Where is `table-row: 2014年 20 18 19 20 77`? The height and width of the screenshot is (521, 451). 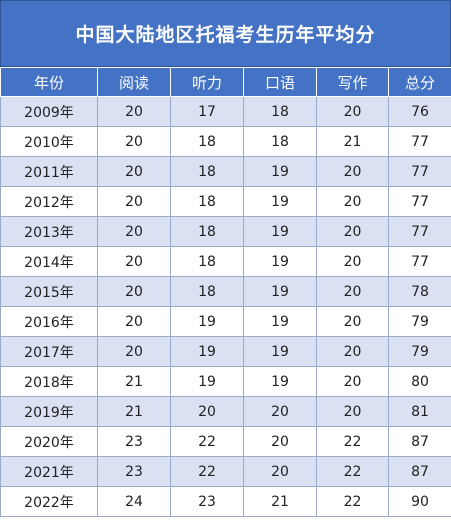
table-row: 2014年 20 18 19 20 77 is located at coordinates (225, 261).